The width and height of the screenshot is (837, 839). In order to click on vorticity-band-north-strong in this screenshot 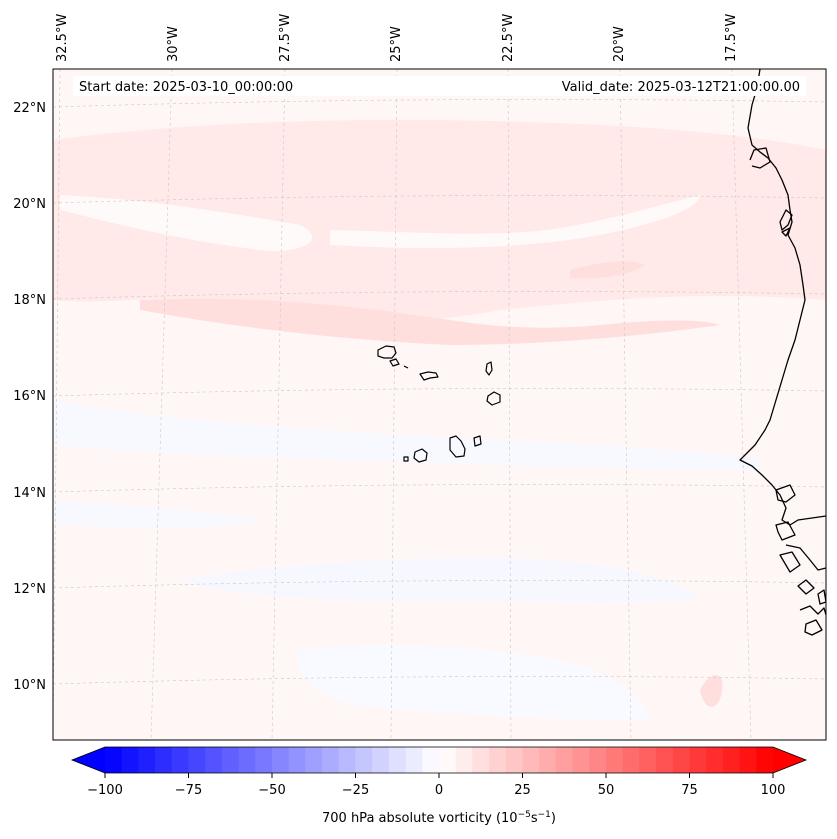, I will do `click(430, 321)`.